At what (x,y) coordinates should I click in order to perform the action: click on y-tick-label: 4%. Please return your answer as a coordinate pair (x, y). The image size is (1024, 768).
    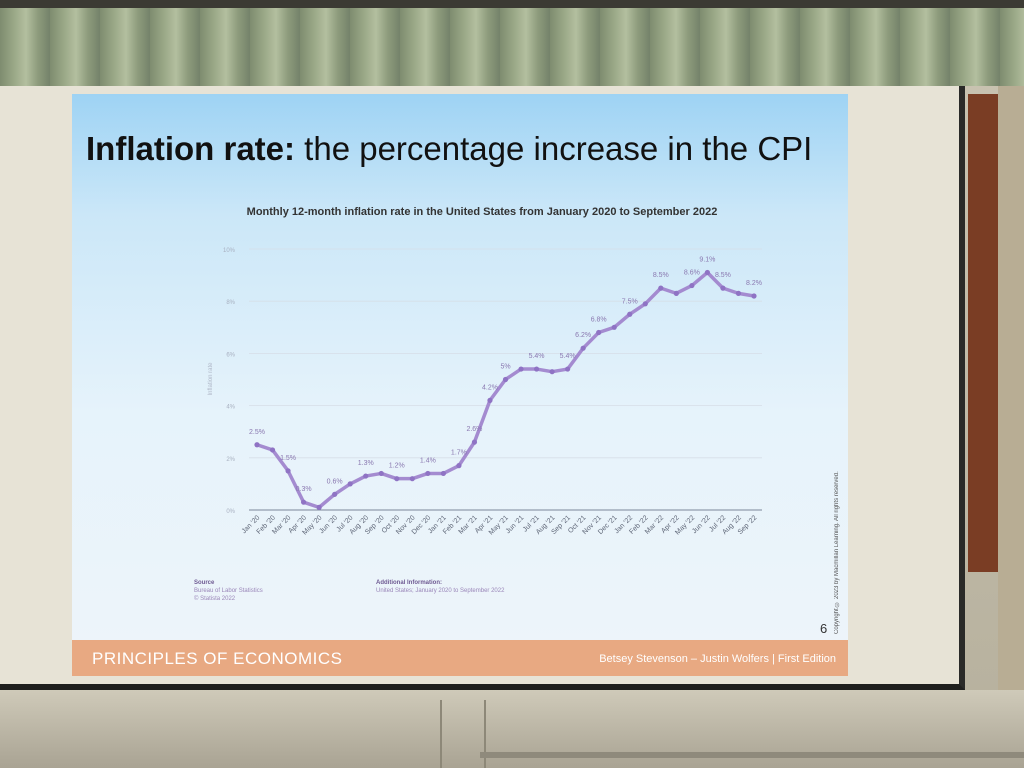
    Looking at the image, I should click on (230, 408).